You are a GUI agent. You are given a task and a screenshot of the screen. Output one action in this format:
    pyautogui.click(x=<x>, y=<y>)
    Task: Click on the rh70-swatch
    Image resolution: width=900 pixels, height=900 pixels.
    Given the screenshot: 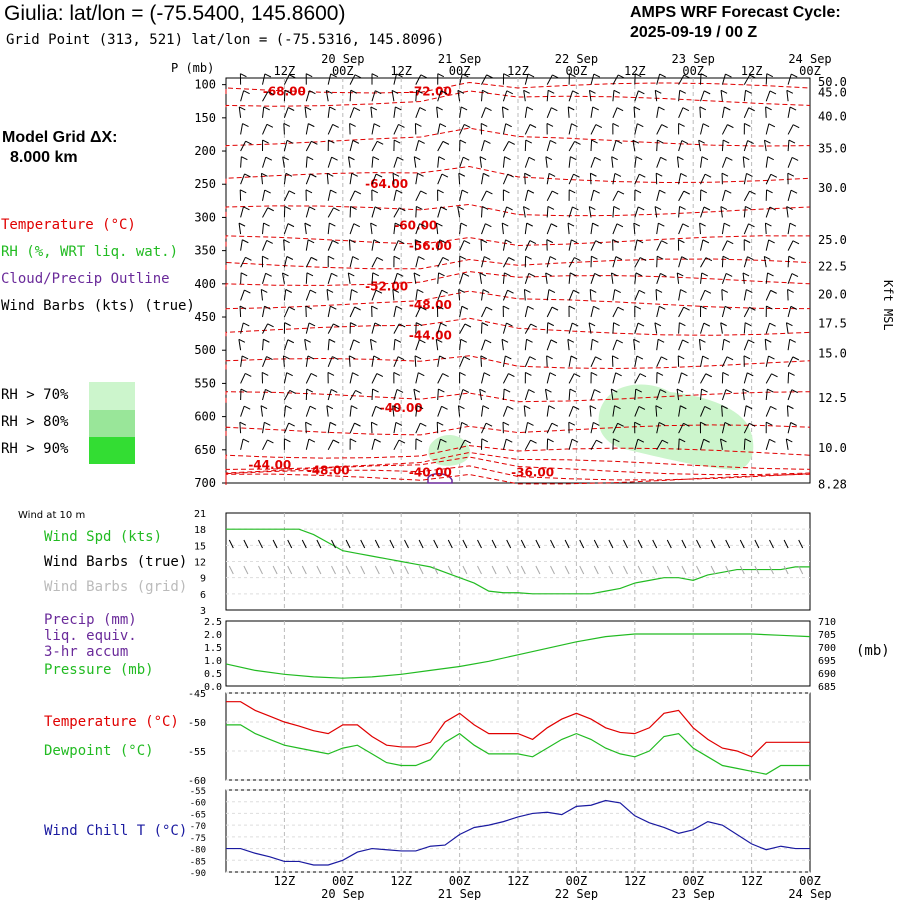 What is the action you would take?
    pyautogui.click(x=112, y=396)
    